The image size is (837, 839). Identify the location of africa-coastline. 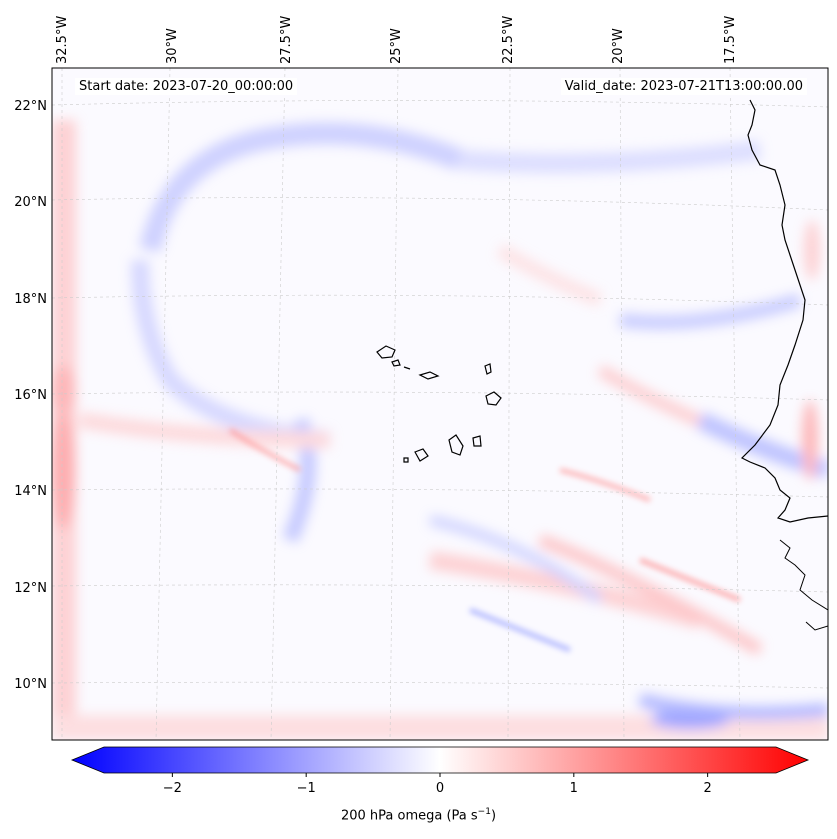
(784, 311).